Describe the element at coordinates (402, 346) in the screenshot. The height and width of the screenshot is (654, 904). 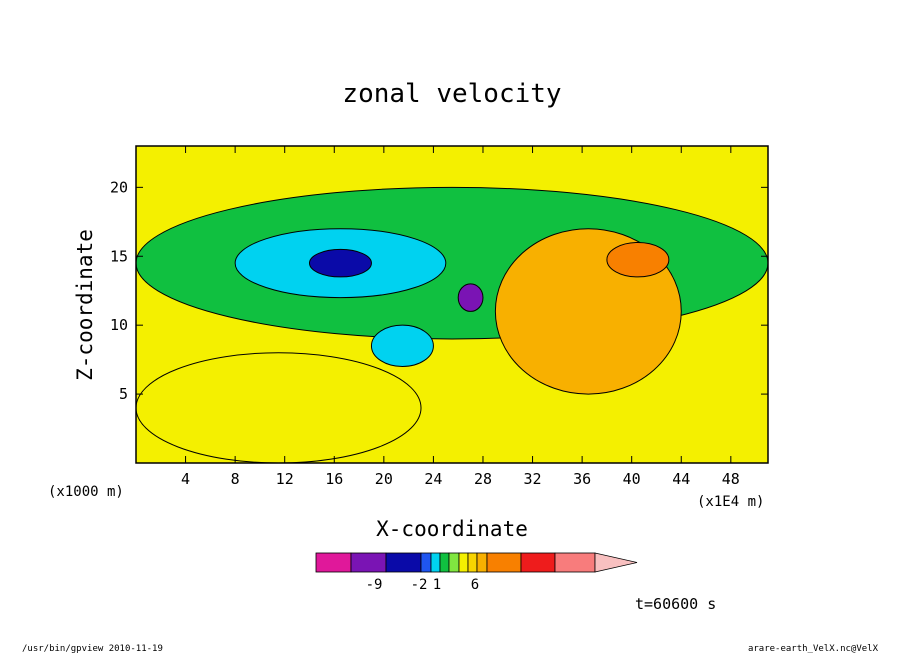
I see `field-region-cyan-lower-center` at that location.